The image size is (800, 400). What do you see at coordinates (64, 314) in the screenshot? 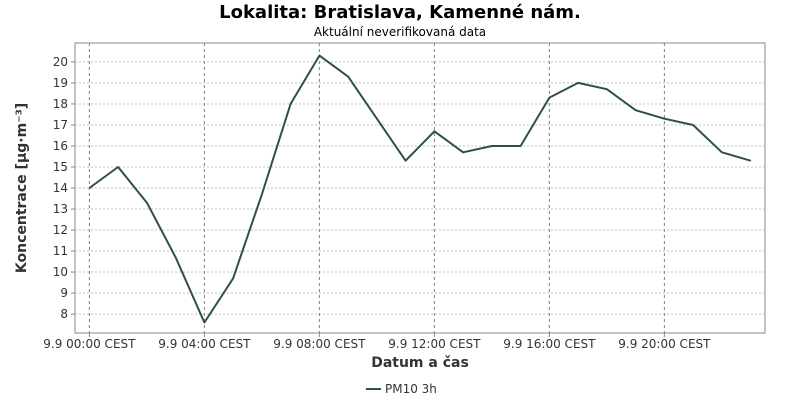
I see `y-tick-label: 8` at bounding box center [64, 314].